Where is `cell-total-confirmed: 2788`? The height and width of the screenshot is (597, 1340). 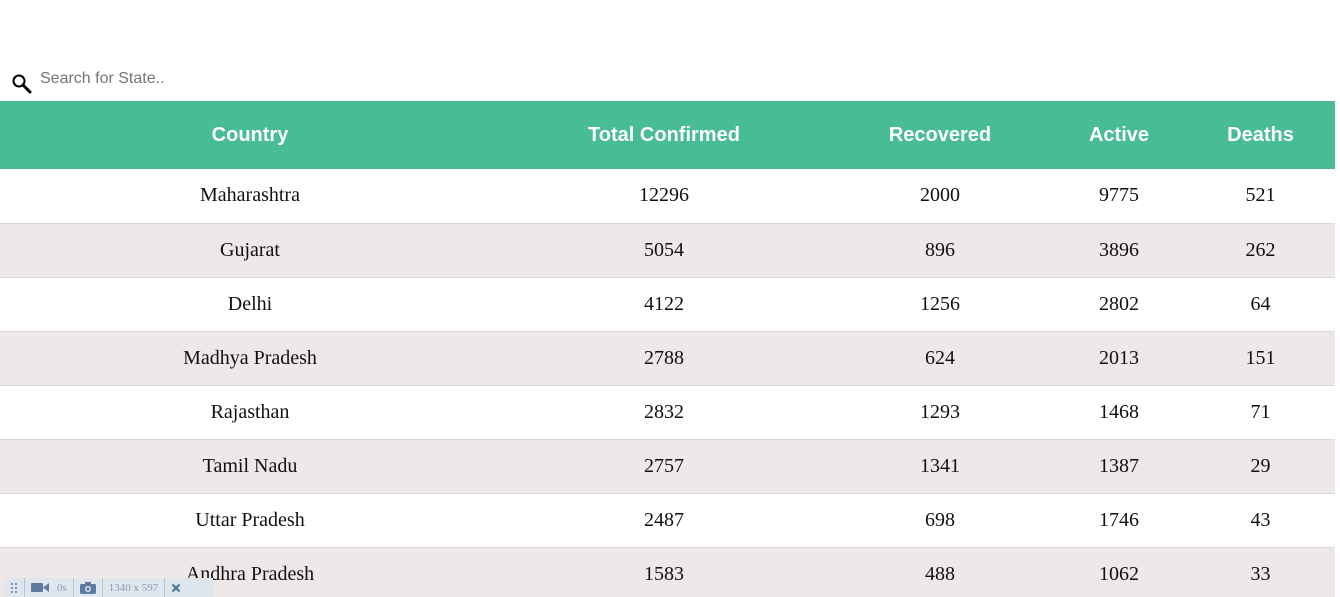
cell-total-confirmed: 2788 is located at coordinates (664, 357).